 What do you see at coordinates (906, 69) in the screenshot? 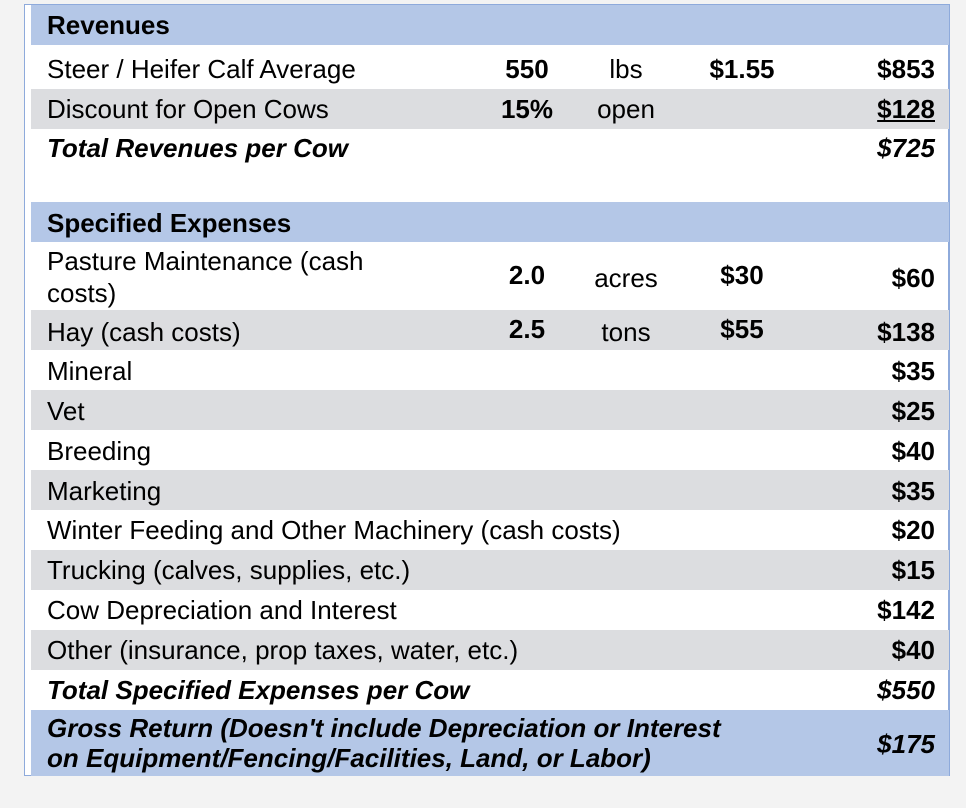
I see `row-total: $853` at bounding box center [906, 69].